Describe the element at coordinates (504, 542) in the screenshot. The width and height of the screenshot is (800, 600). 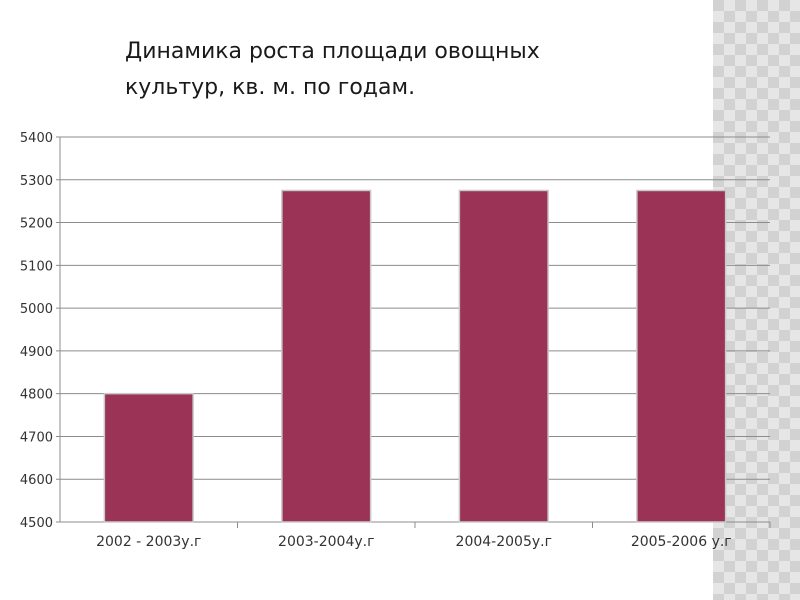
I see `x-tick-label: 2004-2005у.г` at that location.